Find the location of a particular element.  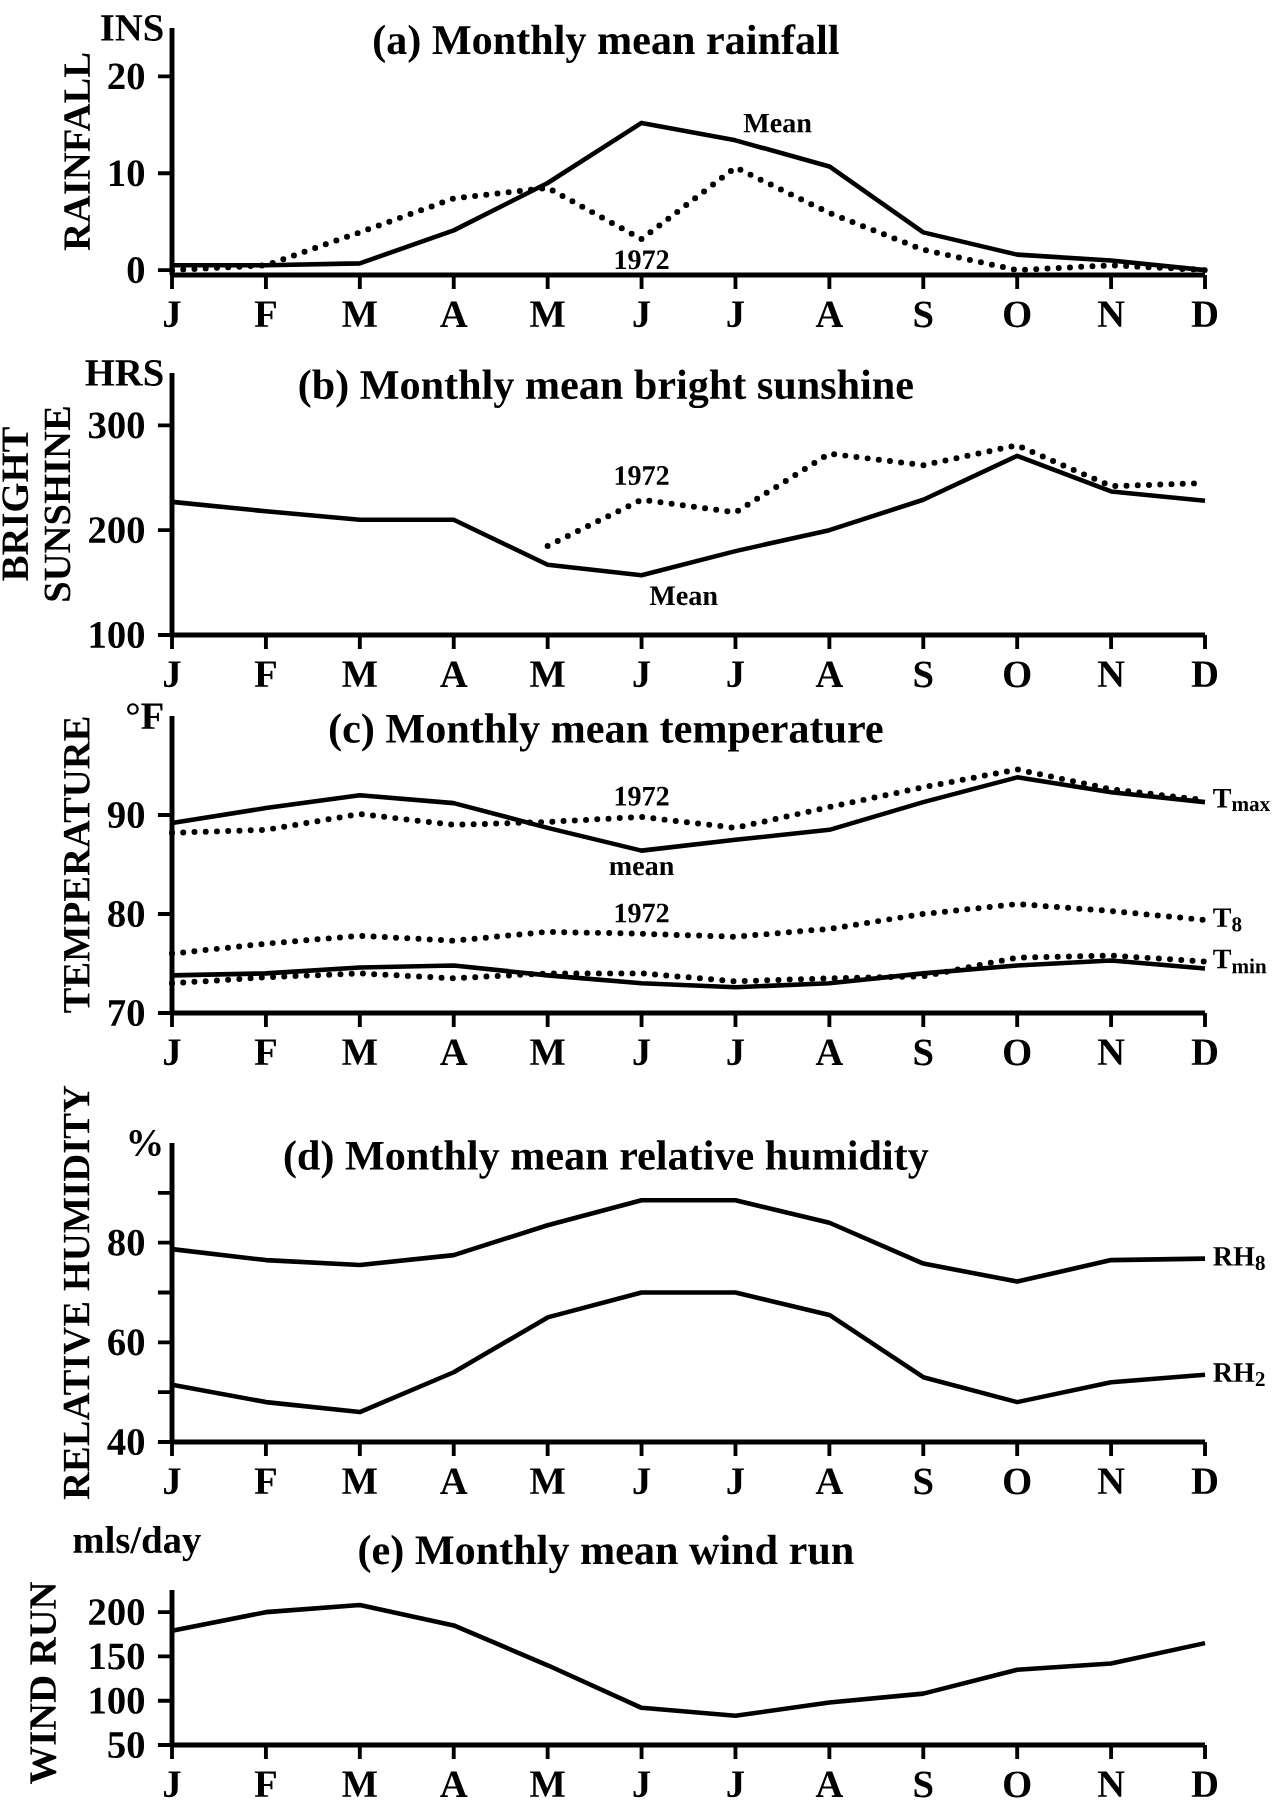

text: T$_{max}$ is located at coordinates (1242, 800).